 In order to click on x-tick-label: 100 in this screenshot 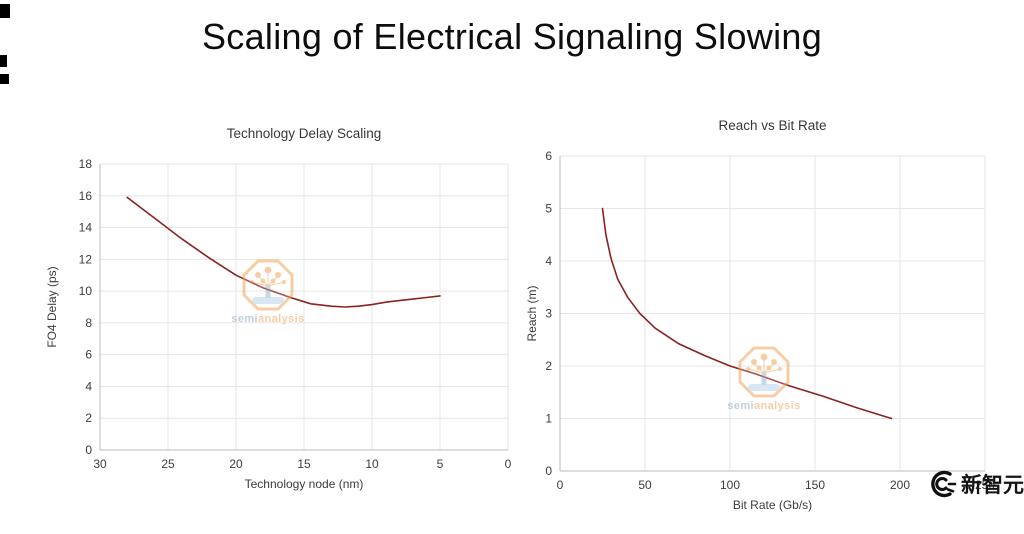, I will do `click(730, 485)`.